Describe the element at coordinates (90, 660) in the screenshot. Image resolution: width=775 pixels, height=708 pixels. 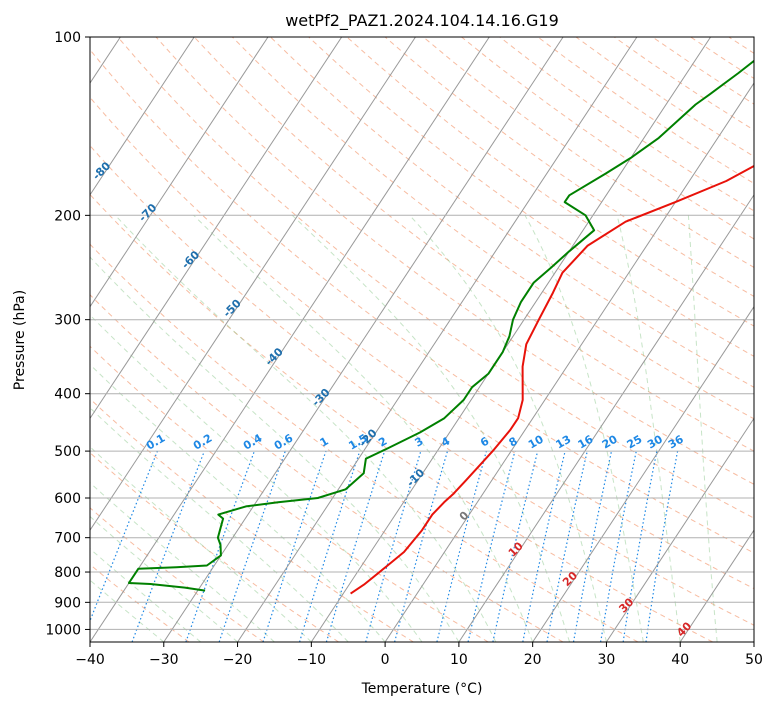
I see `x-tick-label: −40` at that location.